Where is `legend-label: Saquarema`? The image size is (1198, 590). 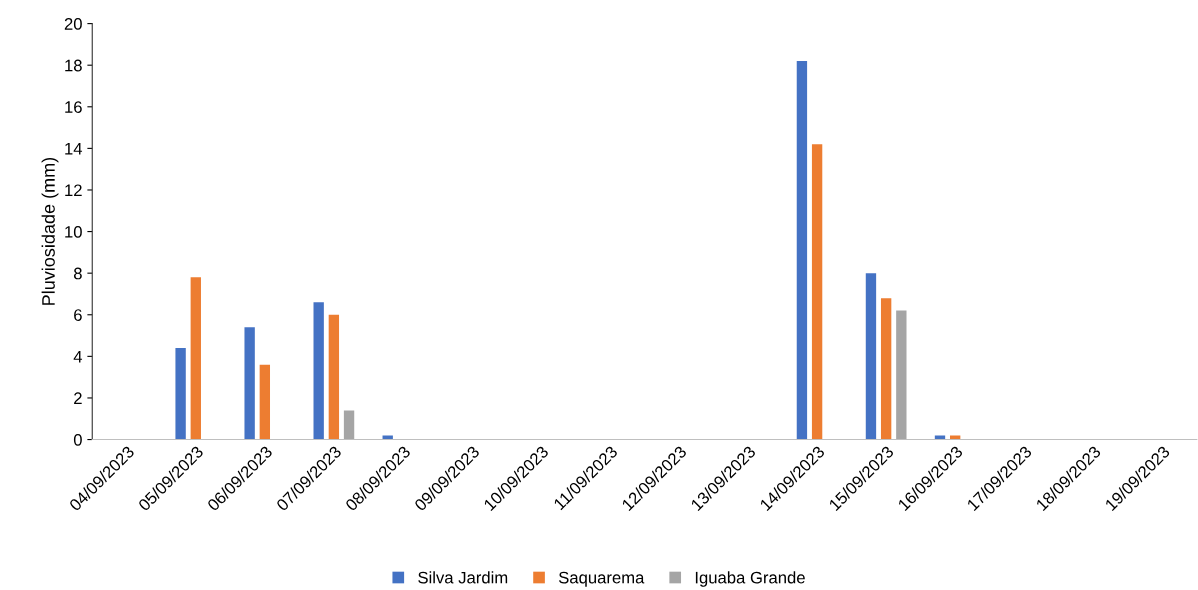 legend-label: Saquarema is located at coordinates (601, 579).